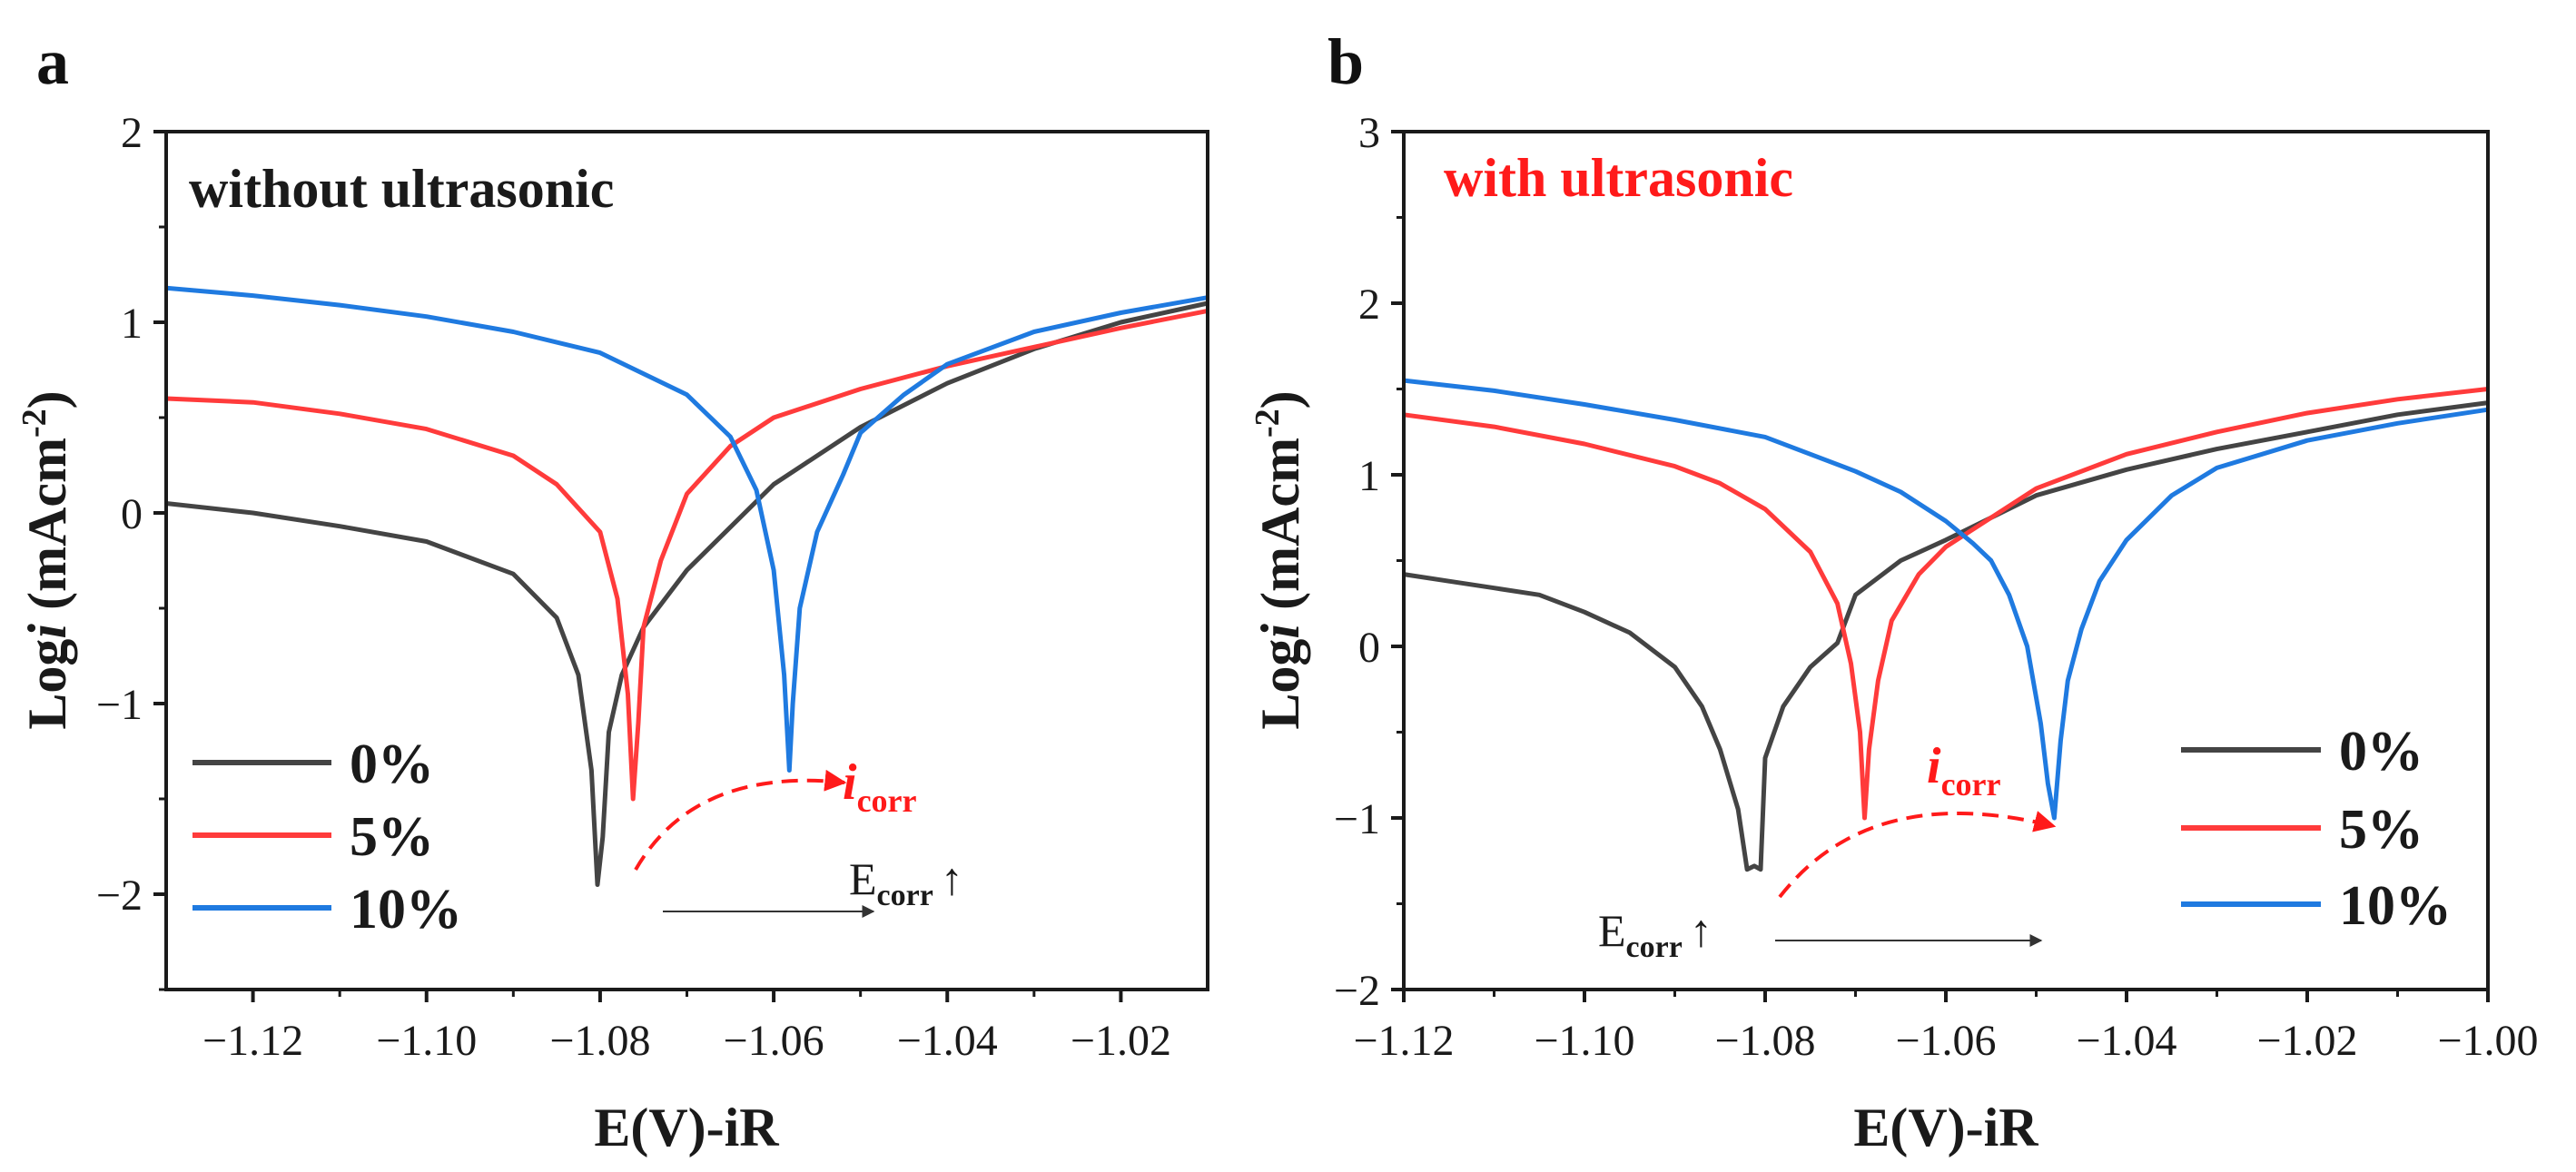  I want to click on condition-label: without ultrasonic, so click(401, 189).